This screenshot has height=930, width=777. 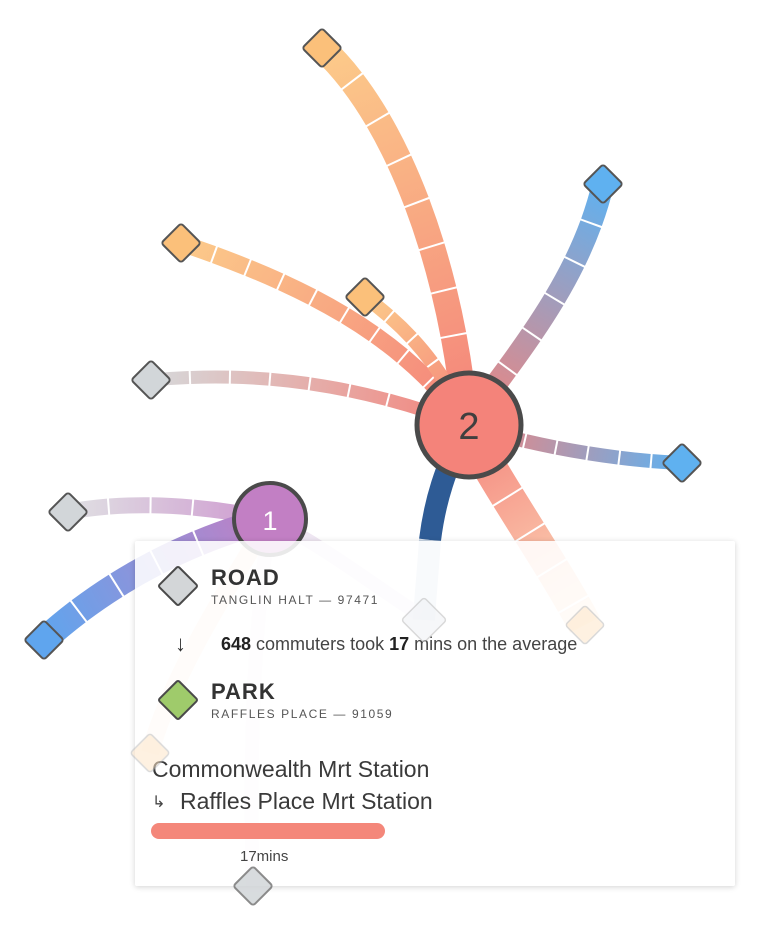 I want to click on hub-2-label: 2, so click(x=468, y=427).